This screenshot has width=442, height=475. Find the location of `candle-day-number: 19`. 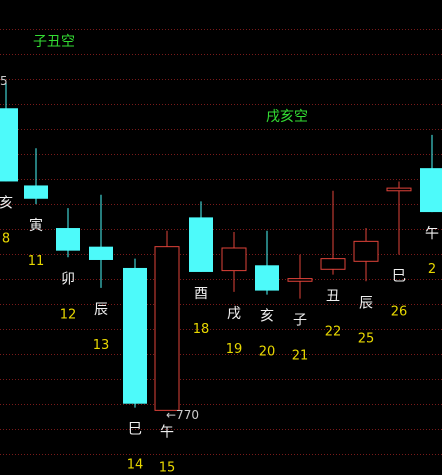

candle-day-number: 19 is located at coordinates (234, 349).